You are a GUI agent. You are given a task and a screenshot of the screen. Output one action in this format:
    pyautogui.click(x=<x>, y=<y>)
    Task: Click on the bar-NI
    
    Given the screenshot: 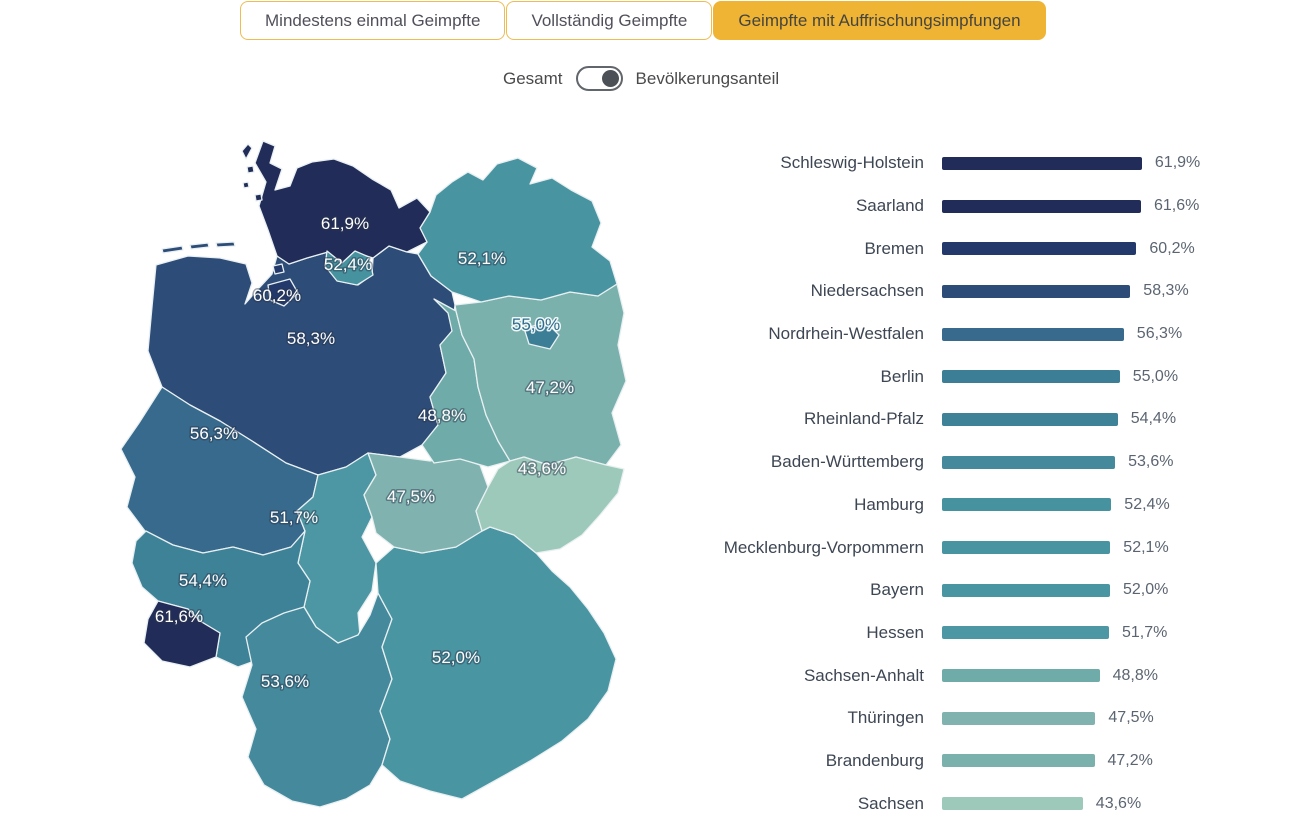 What is the action you would take?
    pyautogui.click(x=1036, y=291)
    